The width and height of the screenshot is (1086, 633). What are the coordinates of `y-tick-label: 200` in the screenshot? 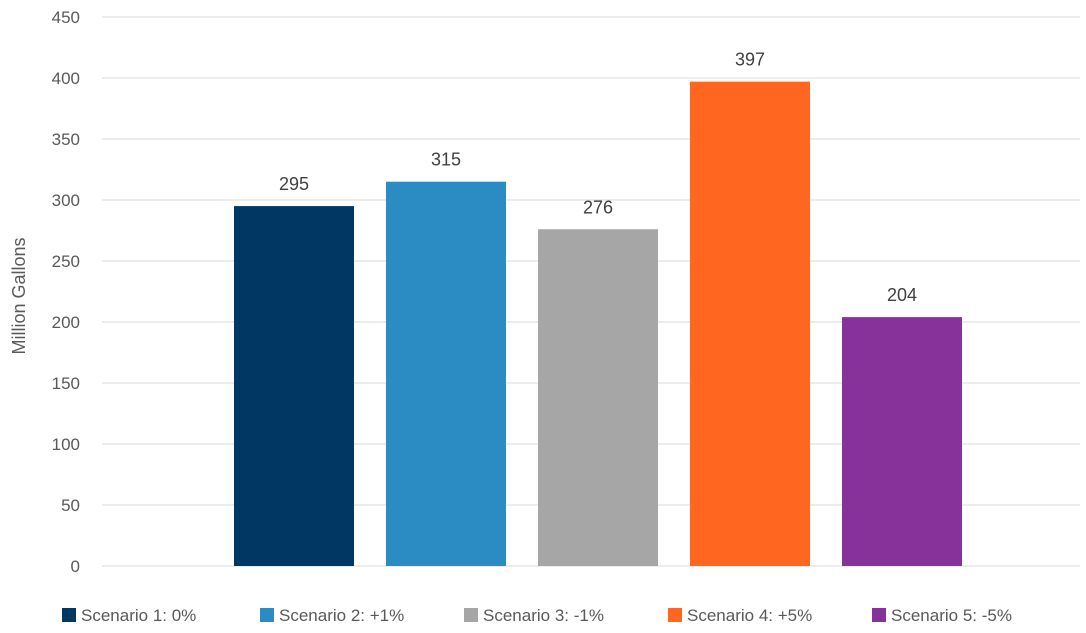 It's located at (66, 322).